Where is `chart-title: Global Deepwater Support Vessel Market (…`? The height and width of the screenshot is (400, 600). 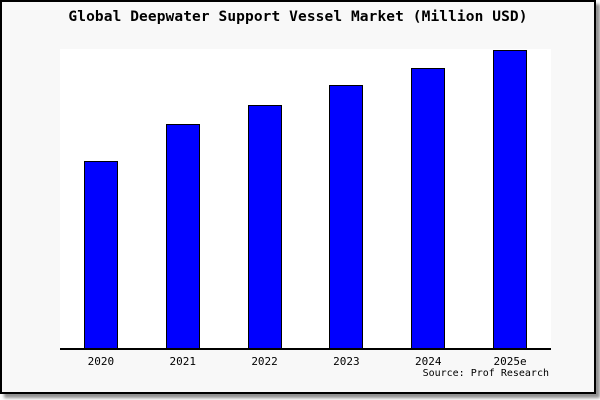
chart-title: Global Deepwater Support Vessel Market (… is located at coordinates (298, 17).